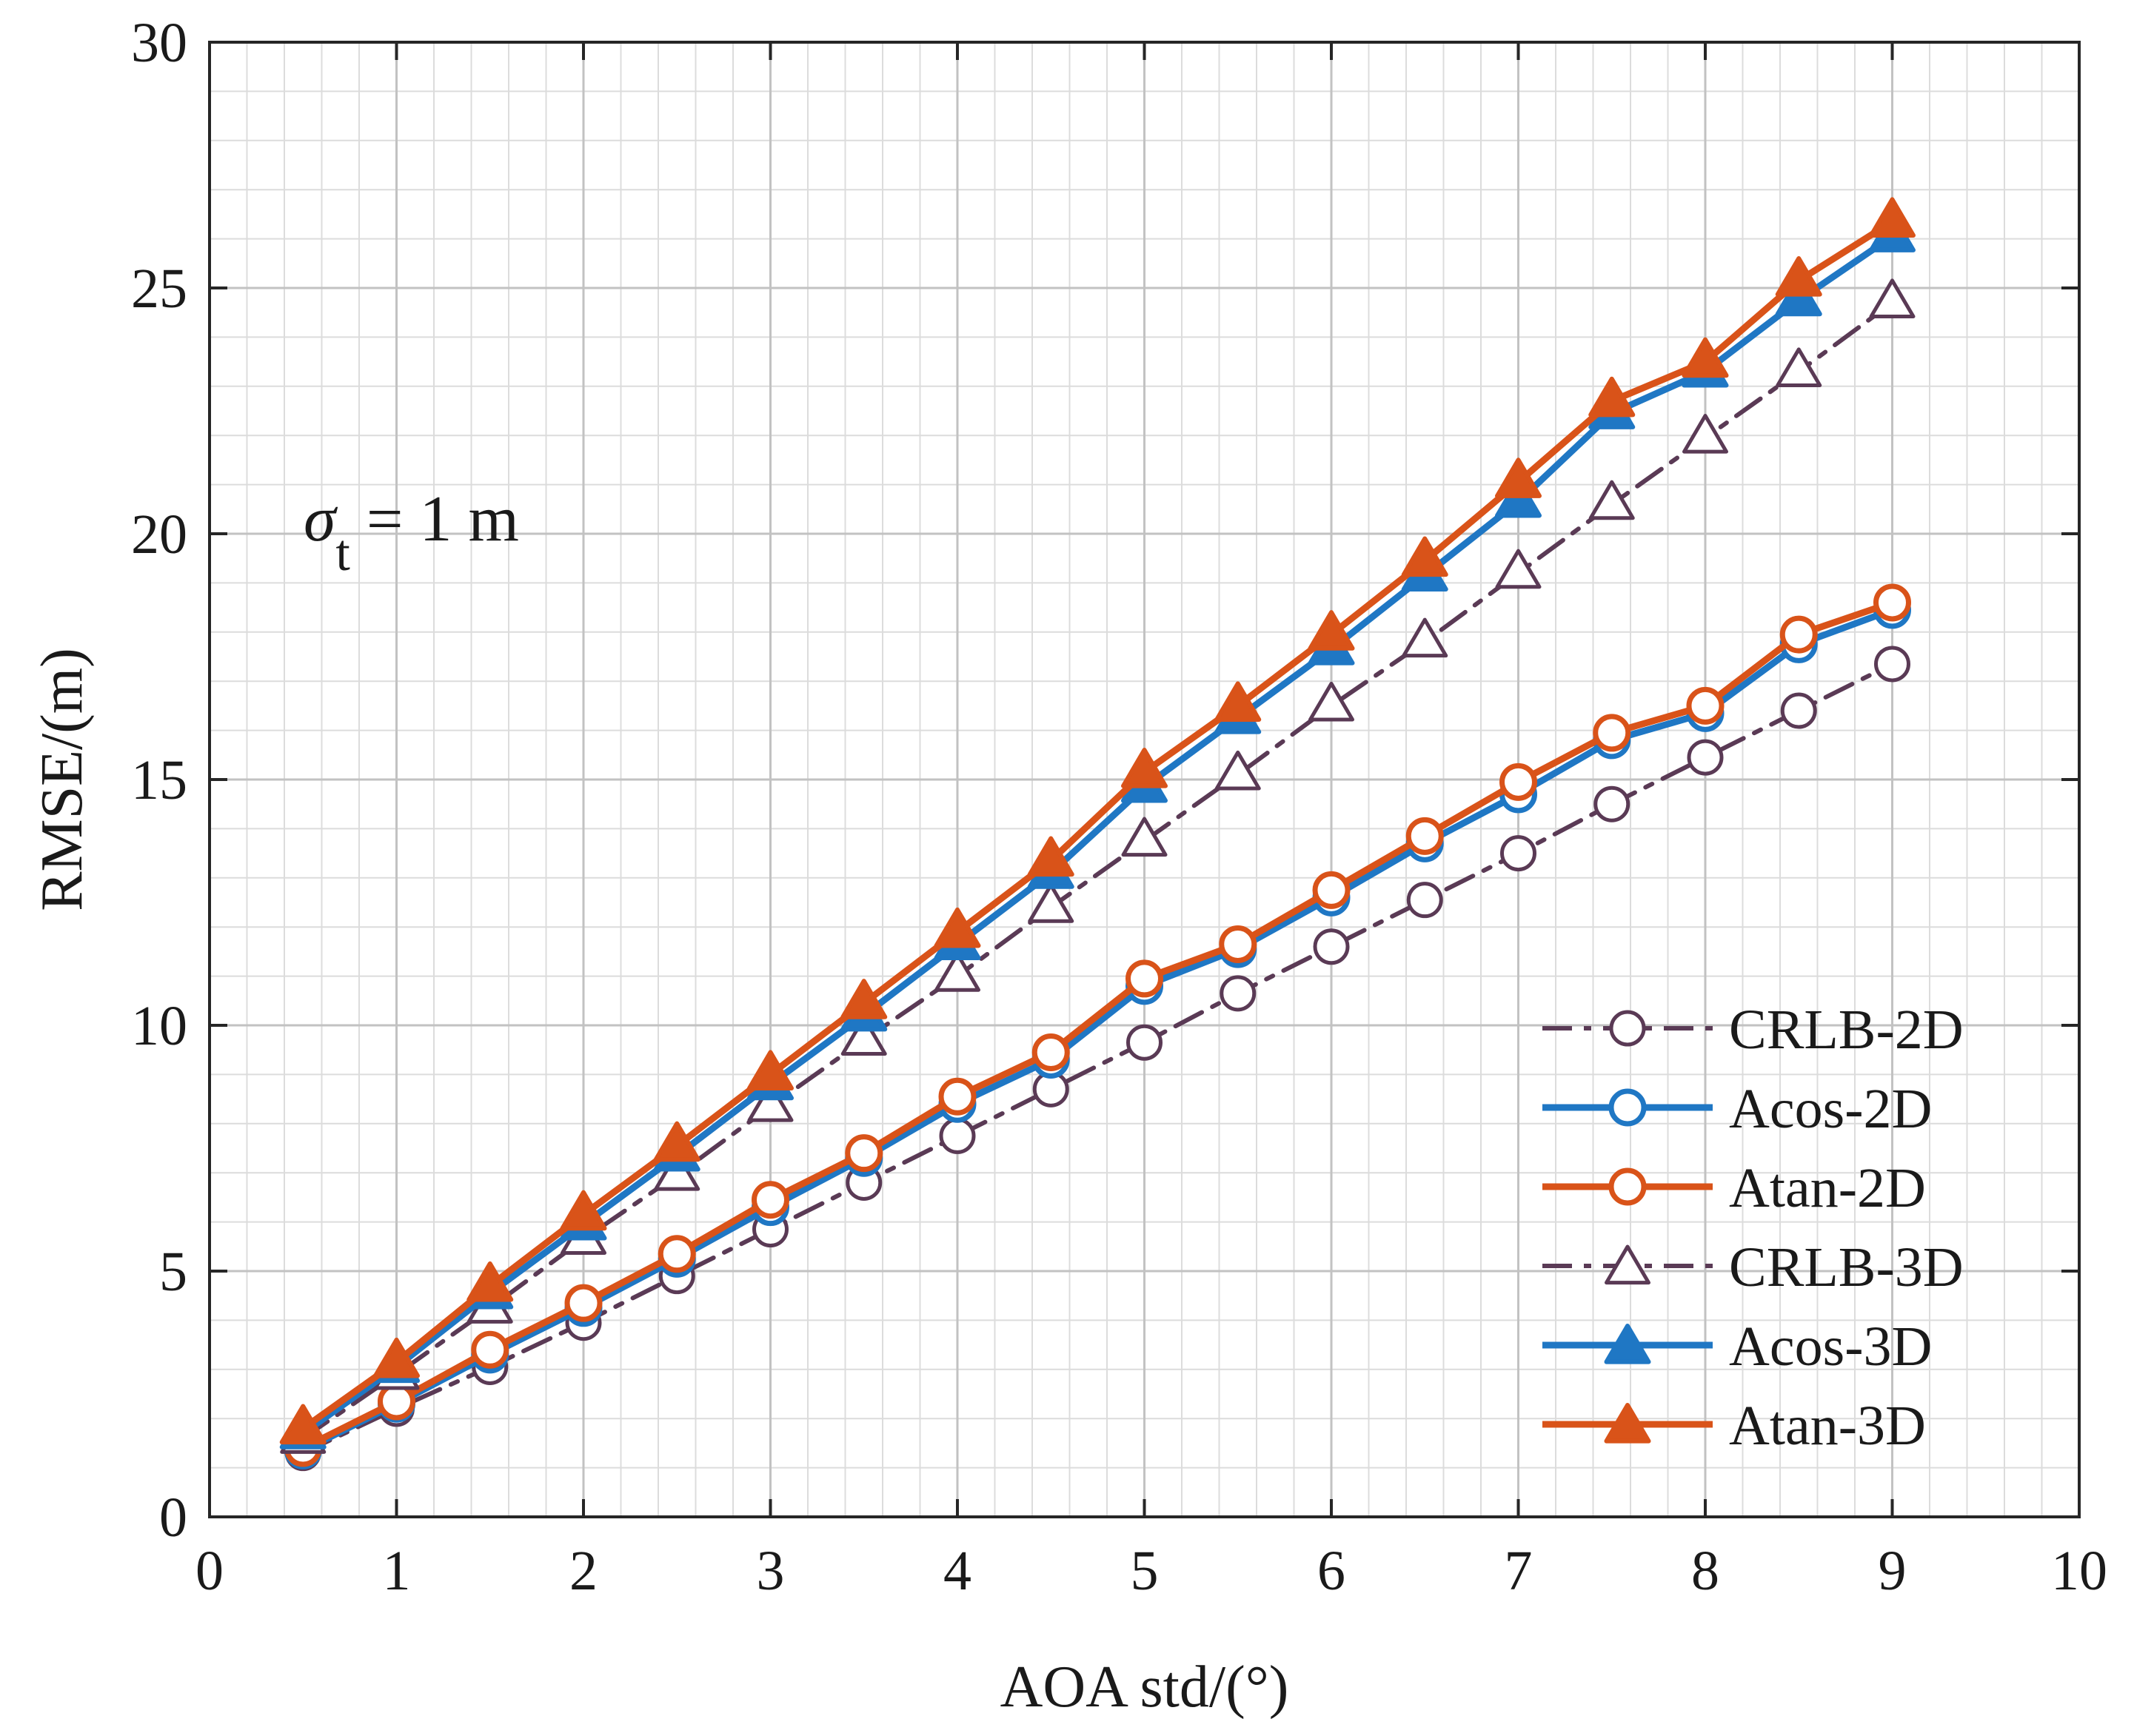 This screenshot has height=1736, width=2134. Describe the element at coordinates (159, 43) in the screenshot. I see `y-tick-label: 30` at that location.